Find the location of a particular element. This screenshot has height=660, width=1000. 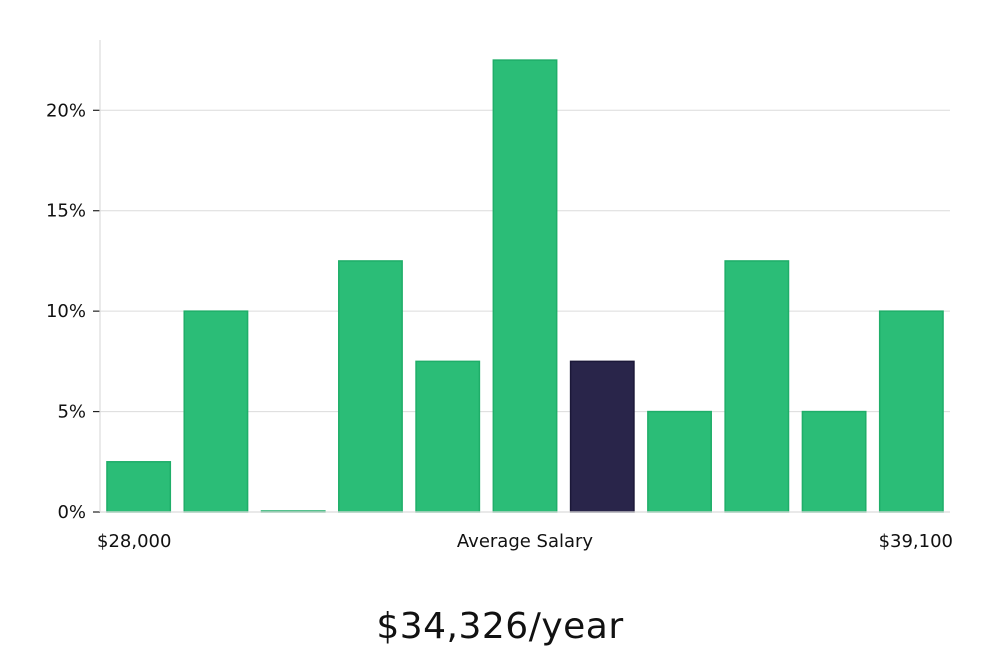

y-tick-label-1: 5% is located at coordinates (71, 412).